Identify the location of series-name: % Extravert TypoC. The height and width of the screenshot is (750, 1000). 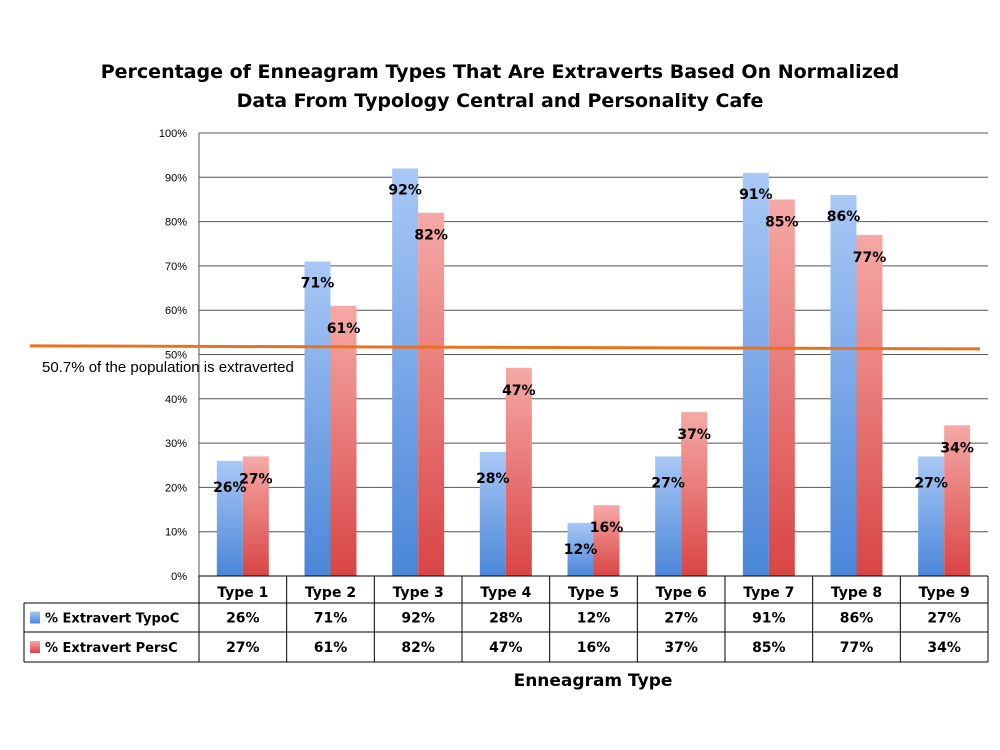
(112, 619).